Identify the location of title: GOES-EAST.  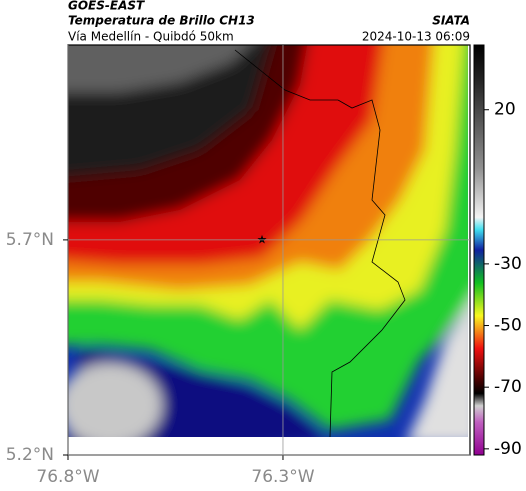
(106, 6).